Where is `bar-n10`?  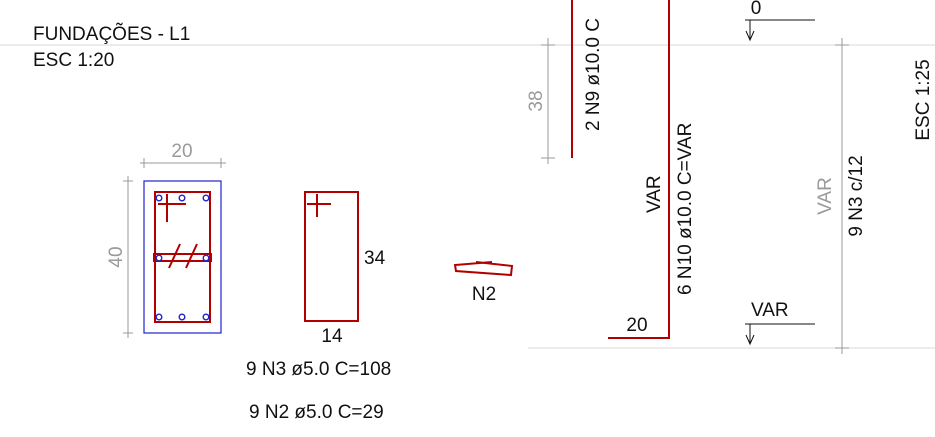
bar-n10 is located at coordinates (639, 169).